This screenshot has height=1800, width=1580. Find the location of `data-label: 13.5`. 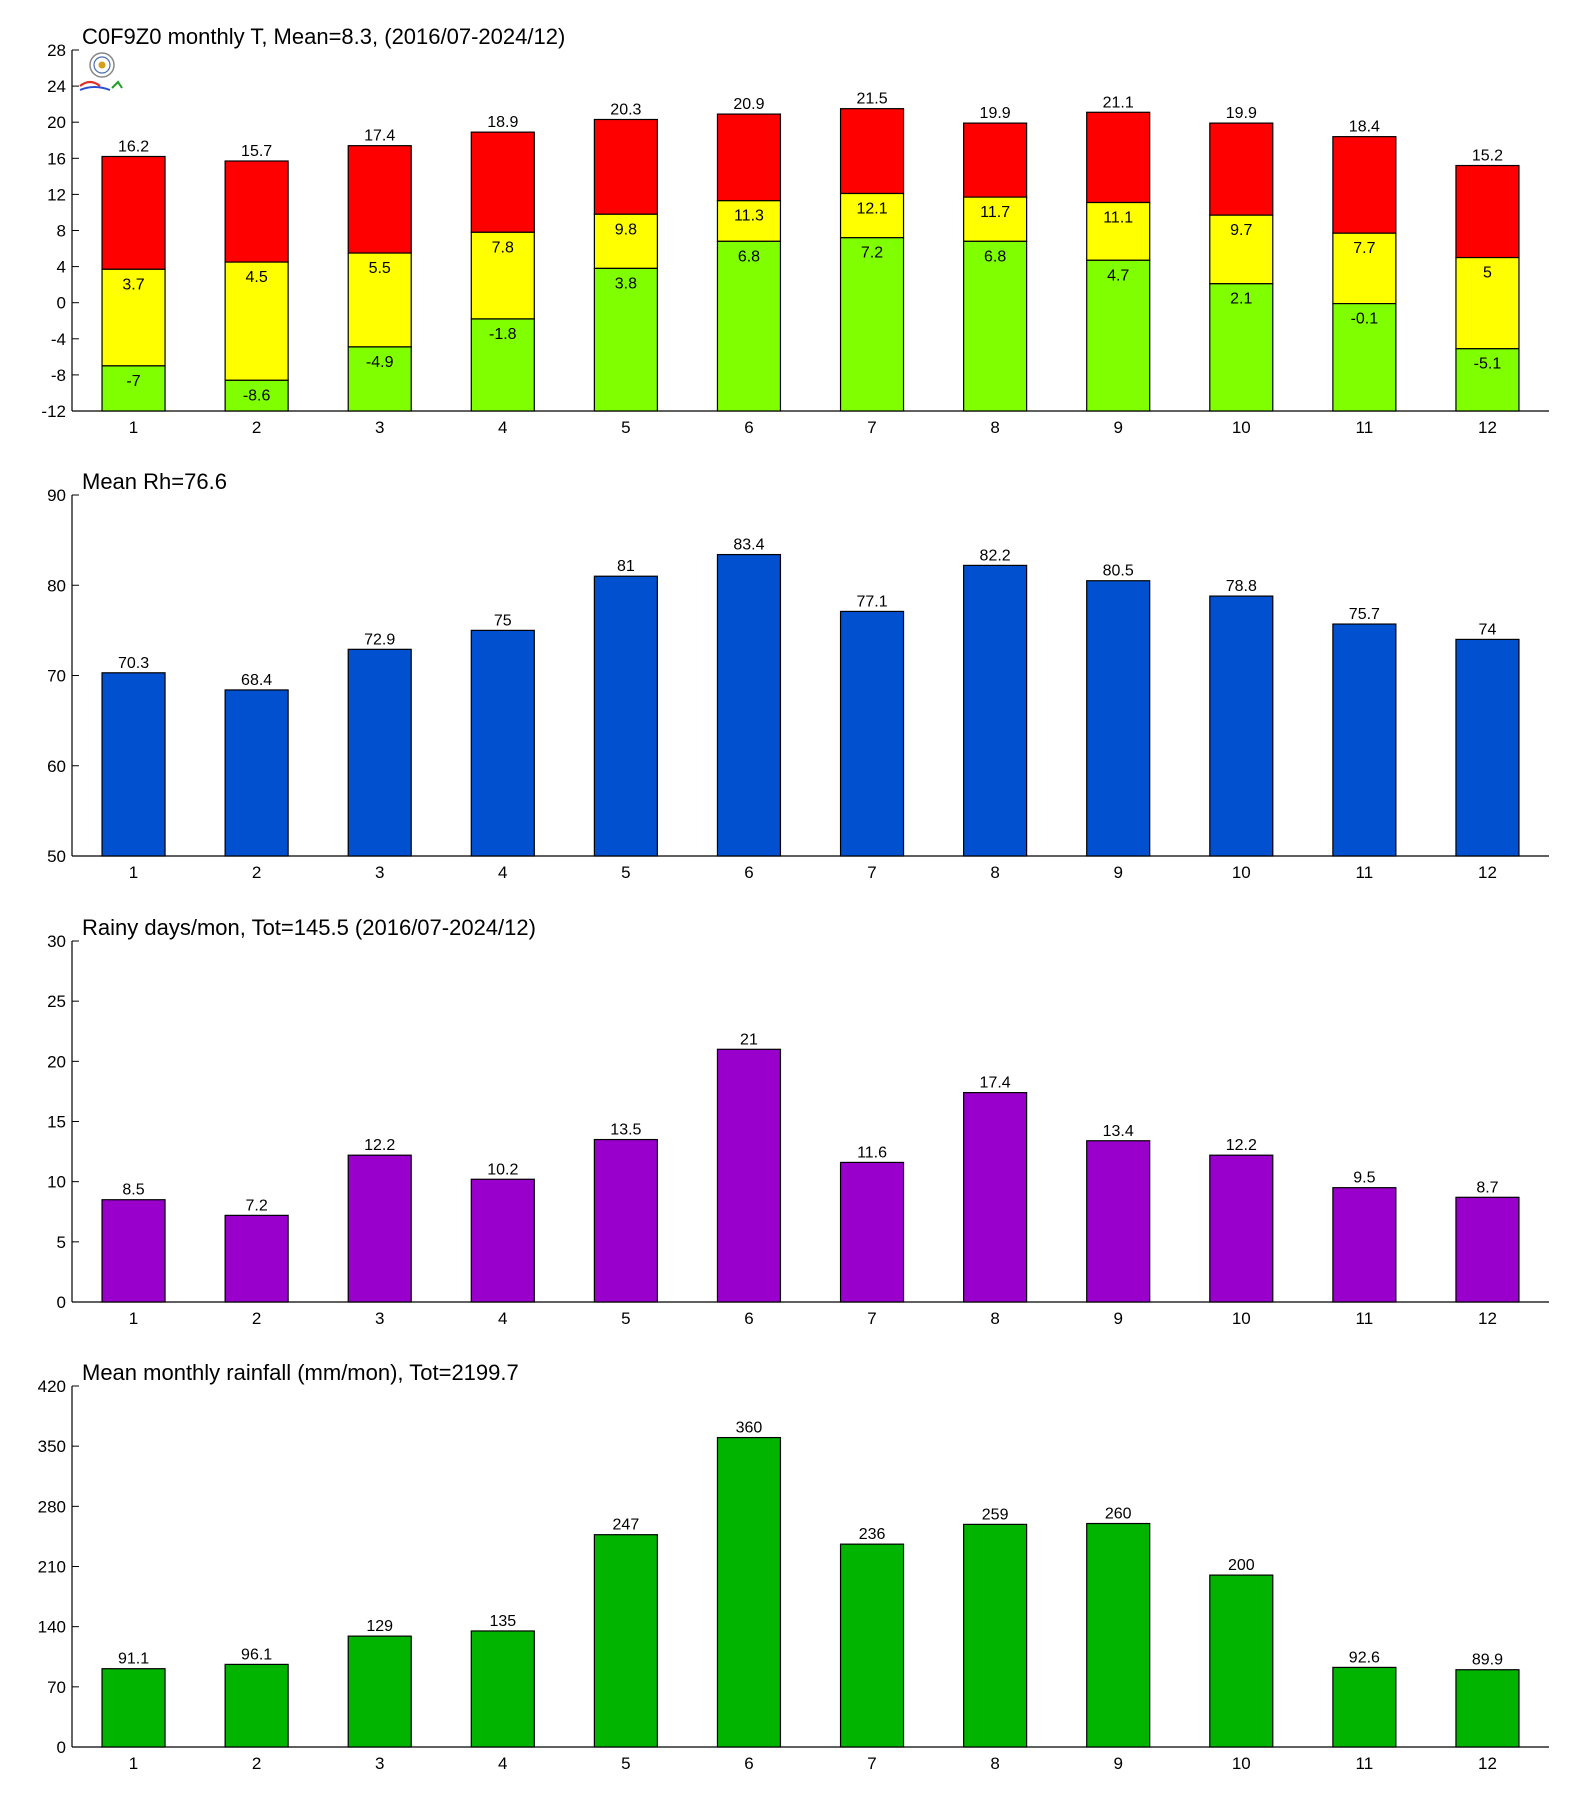

data-label: 13.5 is located at coordinates (625, 1130).